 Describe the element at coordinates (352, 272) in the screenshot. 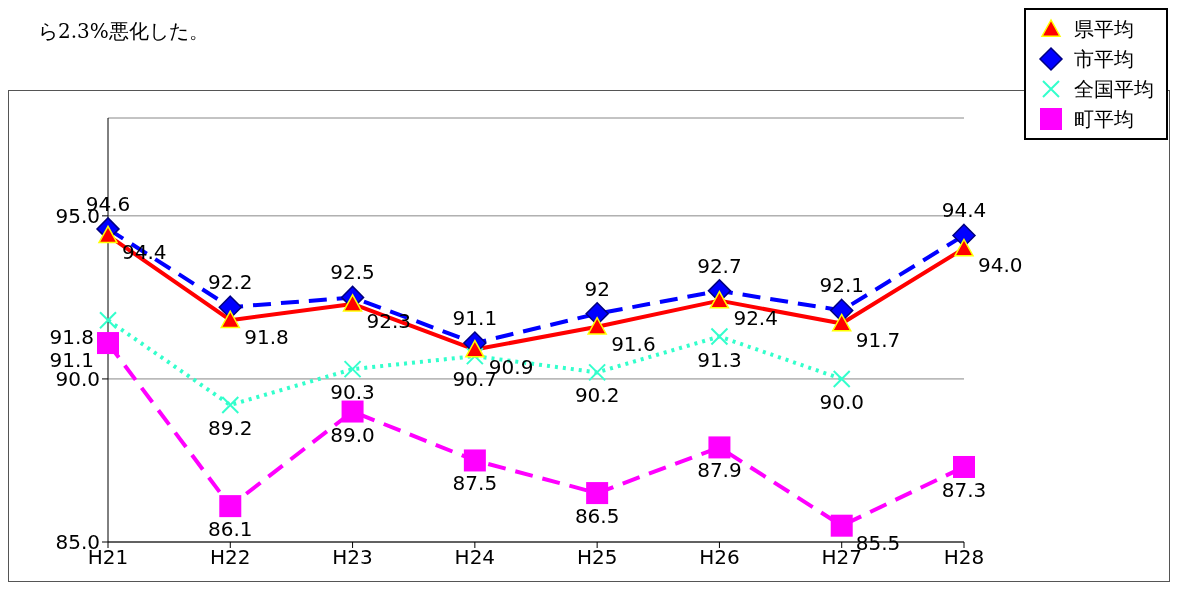

I see `data-label: 92.5` at that location.